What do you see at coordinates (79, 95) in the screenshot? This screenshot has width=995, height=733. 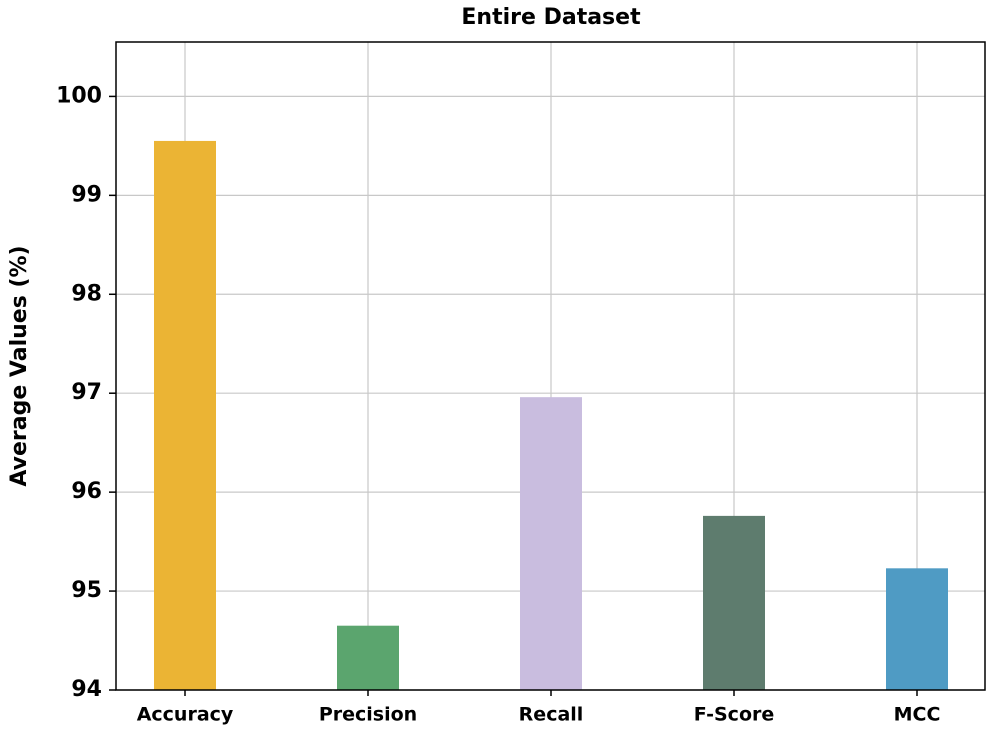 I see `y-tick-label: 100` at bounding box center [79, 95].